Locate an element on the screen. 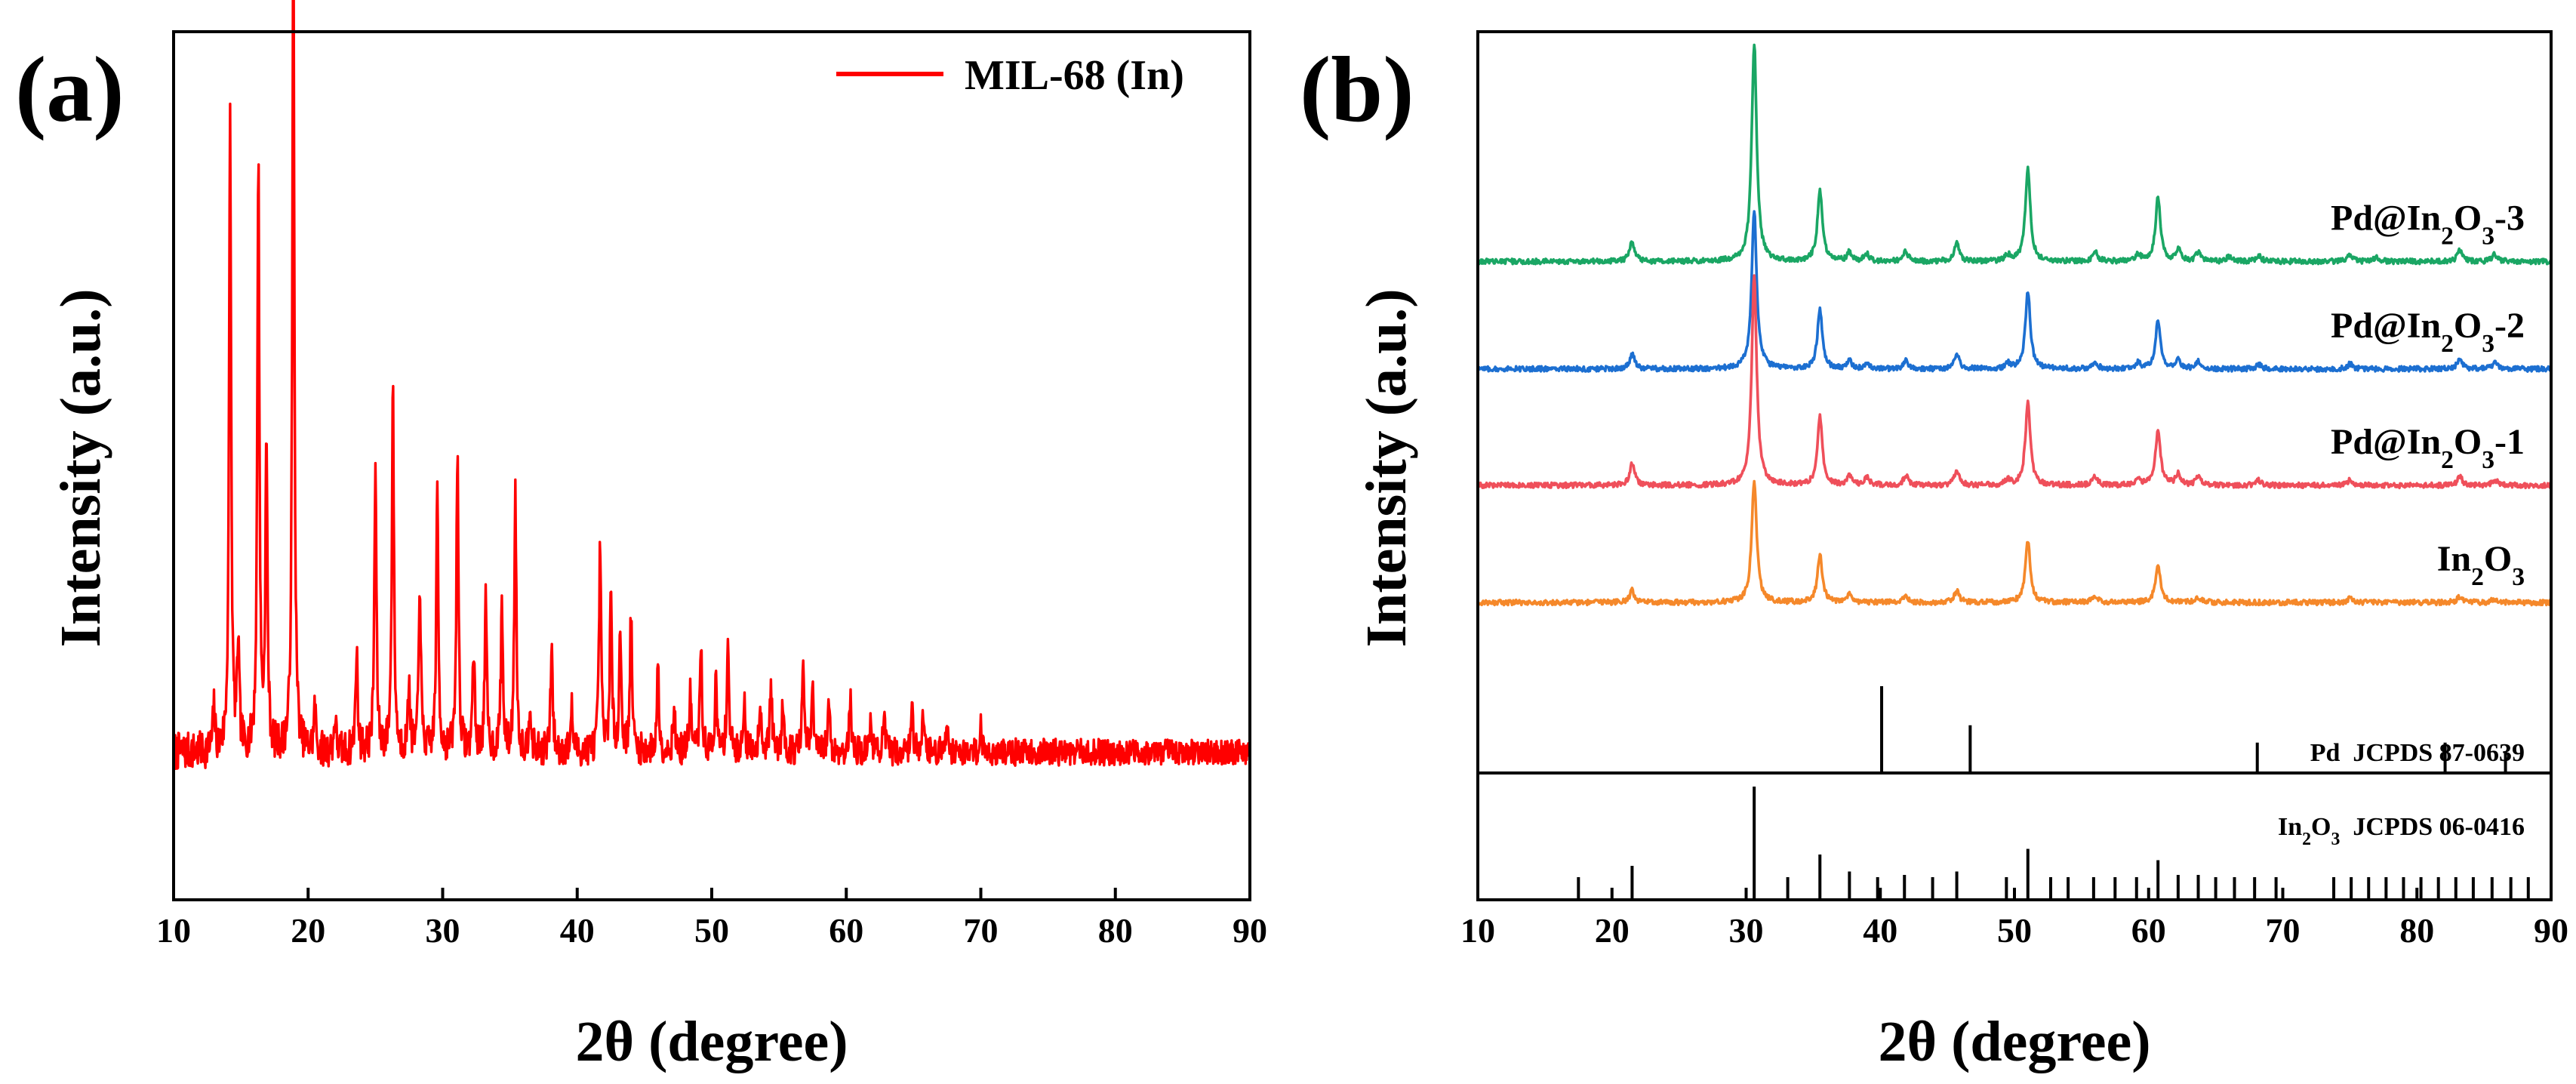 This screenshot has width=2576, height=1084. panel-b-letter: (b) is located at coordinates (1357, 90).